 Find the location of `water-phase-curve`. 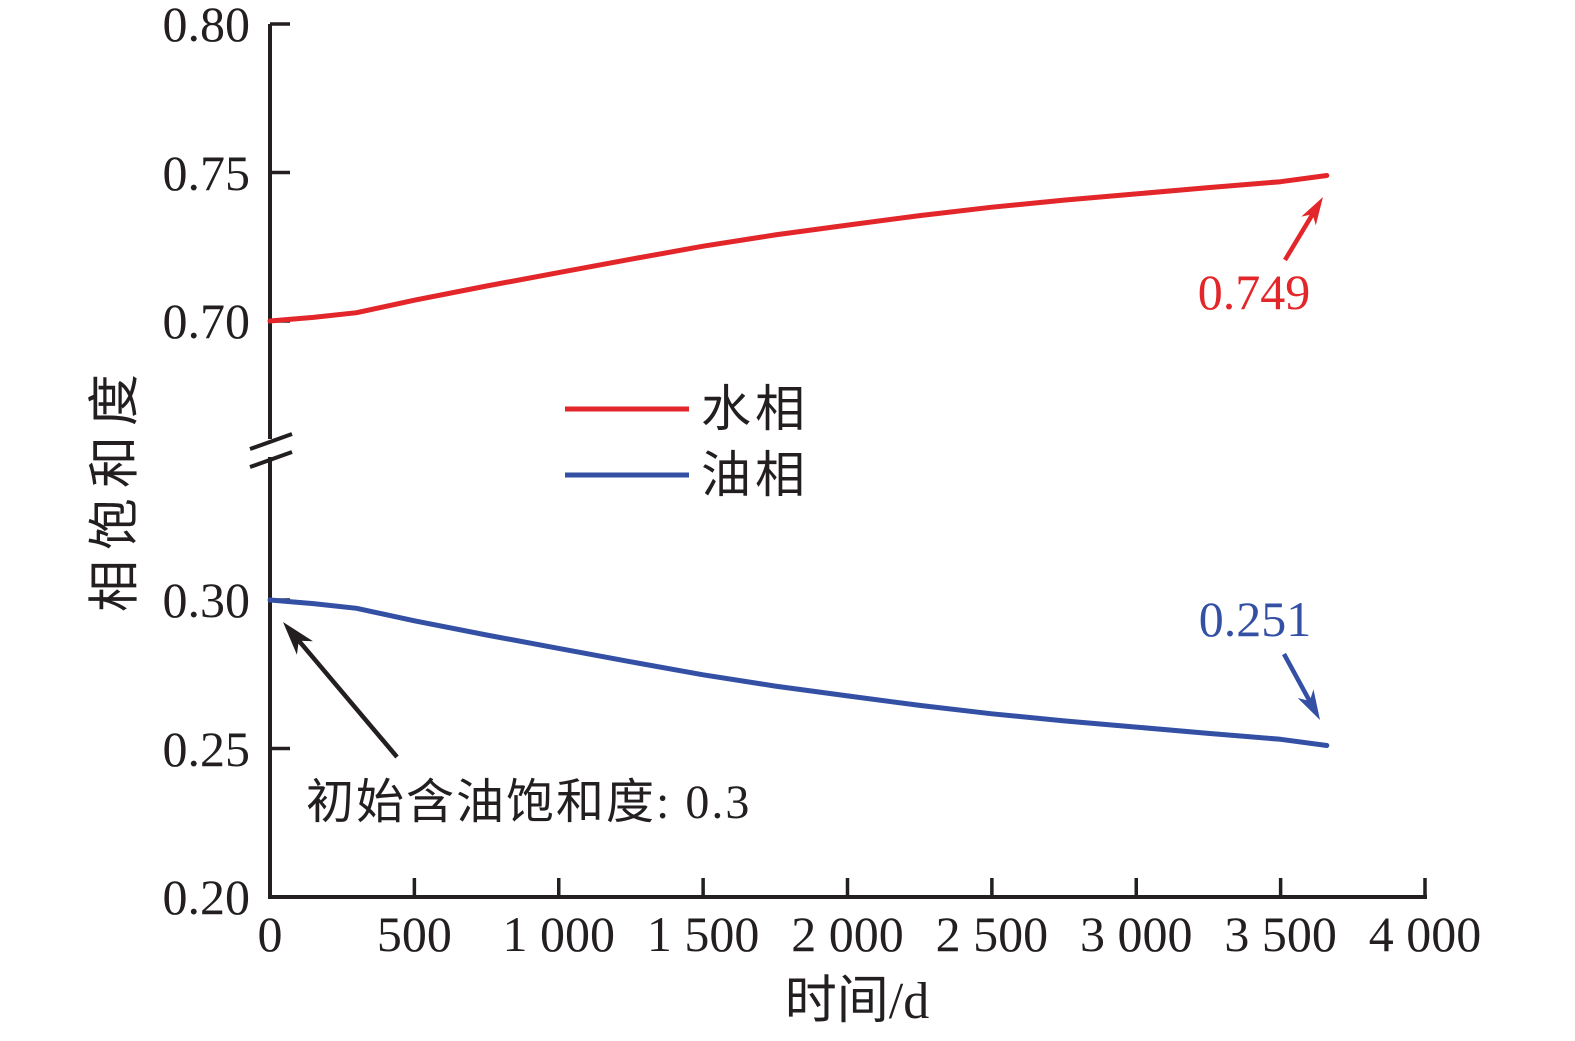

water-phase-curve is located at coordinates (798, 248).